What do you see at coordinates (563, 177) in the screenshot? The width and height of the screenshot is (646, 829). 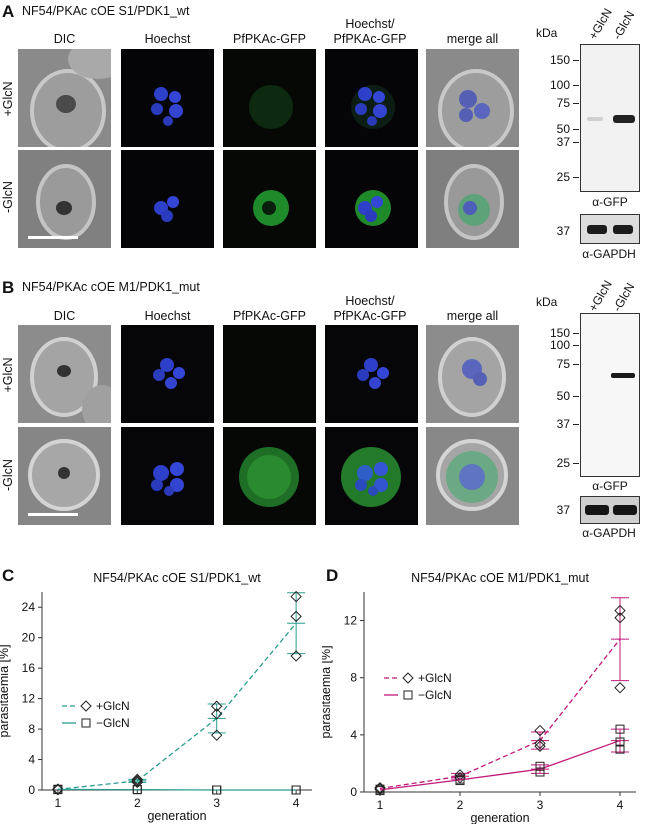 I see `blot-a-mw-25: 25` at bounding box center [563, 177].